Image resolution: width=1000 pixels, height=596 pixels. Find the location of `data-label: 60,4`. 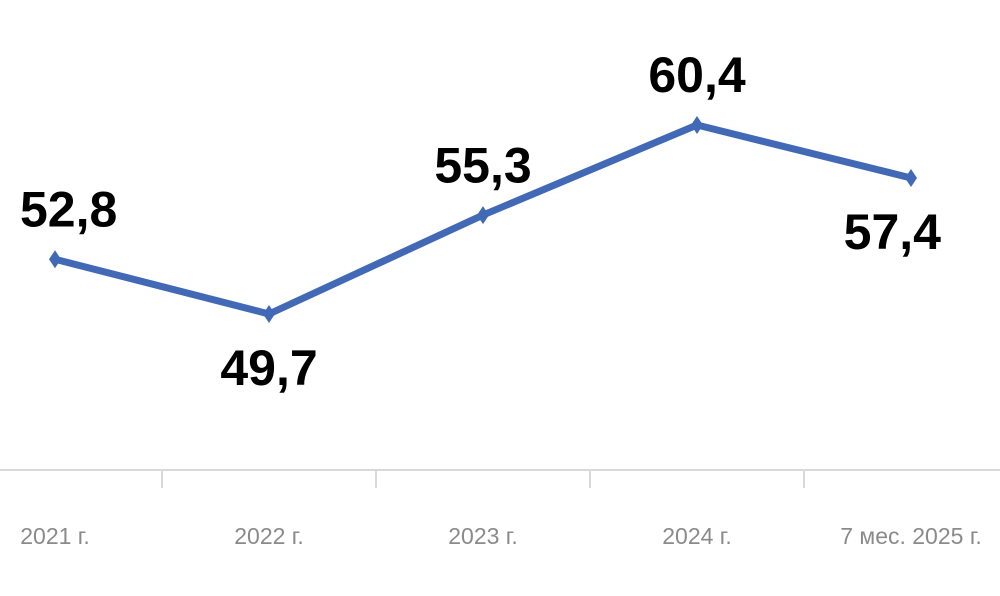

data-label: 60,4 is located at coordinates (697, 75).